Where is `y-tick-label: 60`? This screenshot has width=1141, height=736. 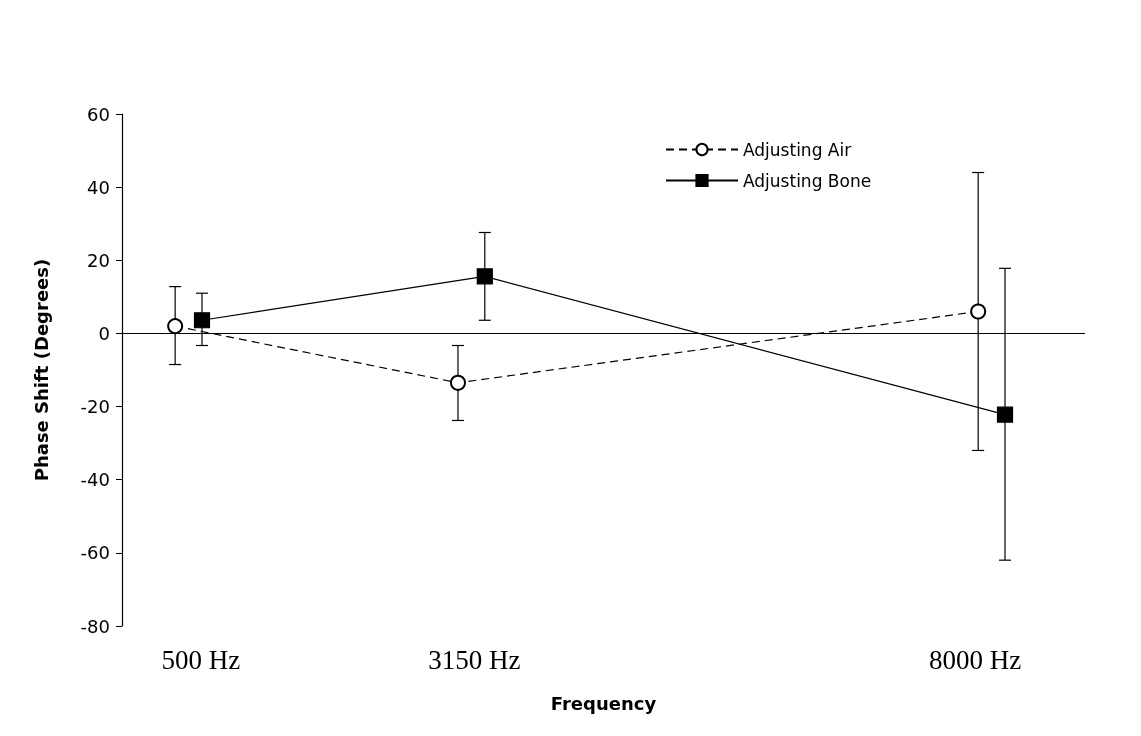 y-tick-label: 60 is located at coordinates (98, 114).